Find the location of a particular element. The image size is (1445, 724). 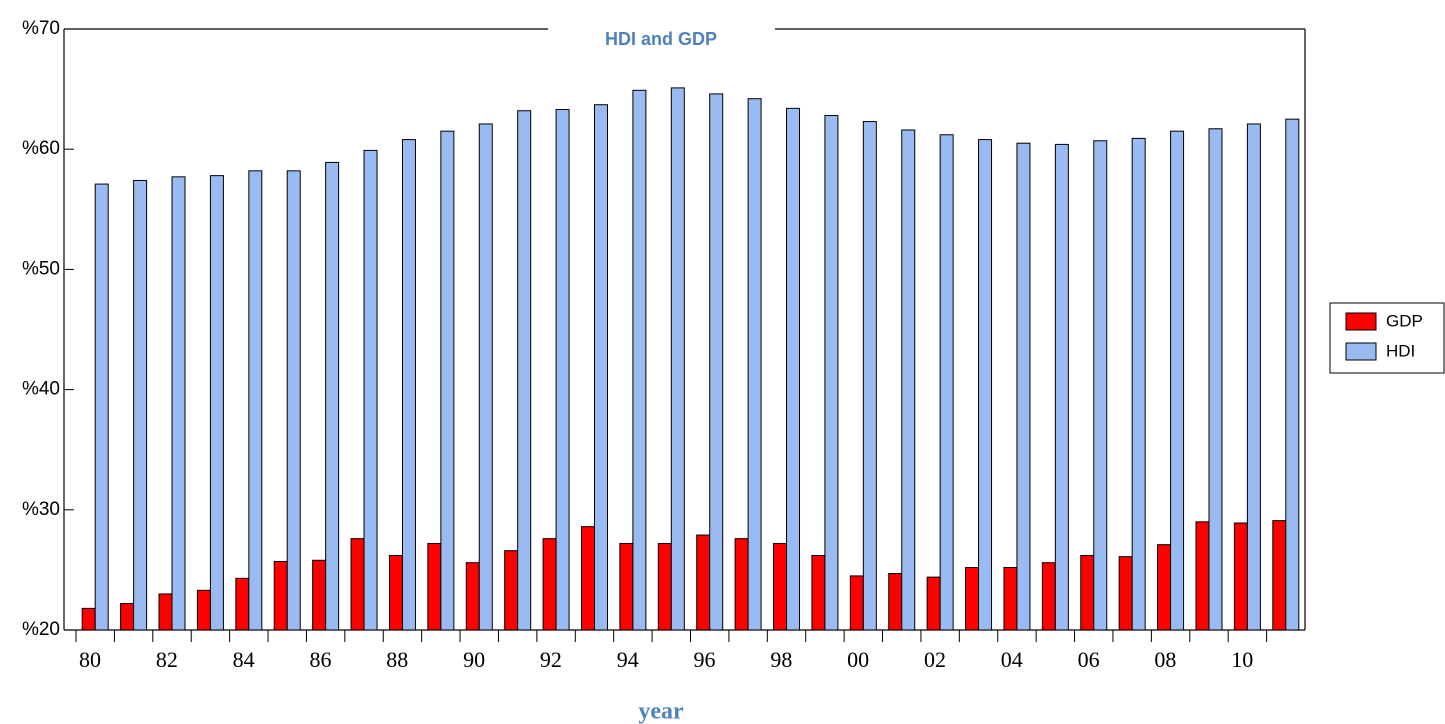

y-tick-label: %30 is located at coordinates (41, 509).